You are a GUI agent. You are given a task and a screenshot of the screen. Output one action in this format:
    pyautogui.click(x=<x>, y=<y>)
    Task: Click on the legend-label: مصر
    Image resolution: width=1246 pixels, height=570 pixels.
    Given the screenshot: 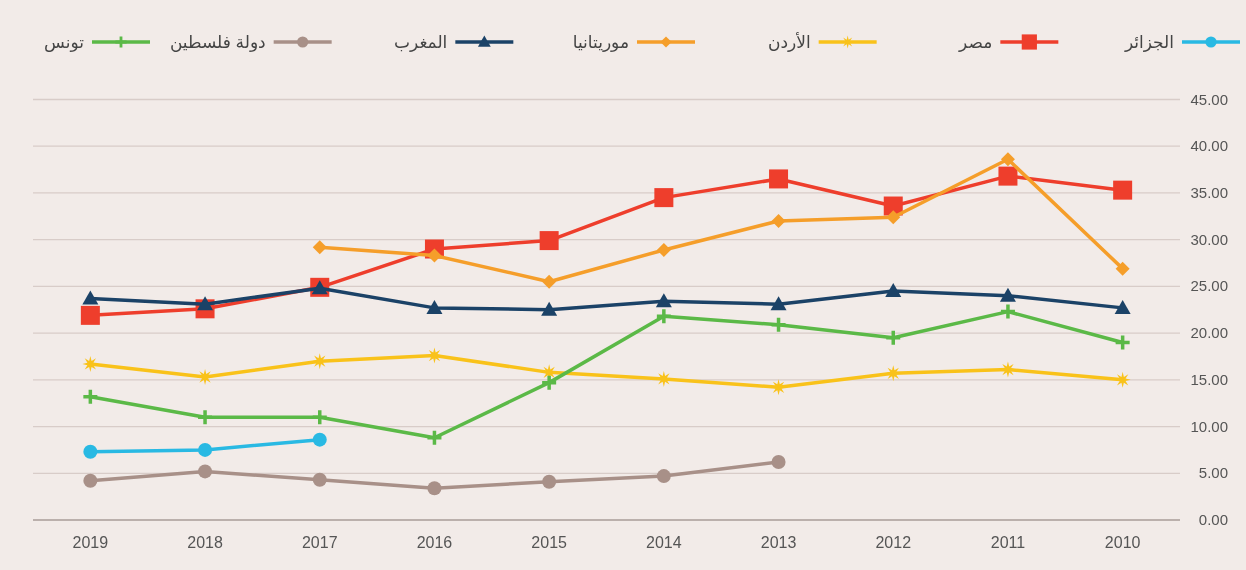 What is the action you would take?
    pyautogui.click(x=975, y=42)
    